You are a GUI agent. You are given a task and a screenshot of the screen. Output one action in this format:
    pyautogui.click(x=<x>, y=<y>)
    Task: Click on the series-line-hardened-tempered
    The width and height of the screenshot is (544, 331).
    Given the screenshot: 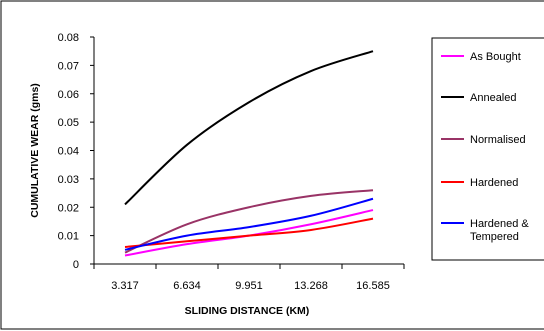 What is the action you would take?
    pyautogui.click(x=249, y=224)
    